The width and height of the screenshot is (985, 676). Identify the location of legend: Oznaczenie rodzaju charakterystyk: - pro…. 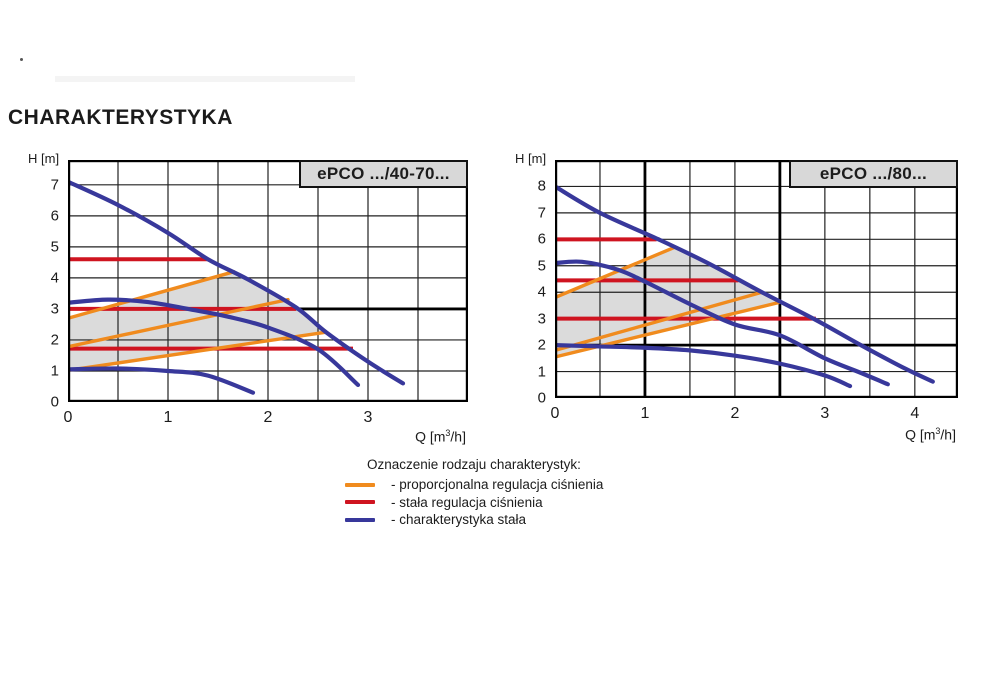
(474, 493).